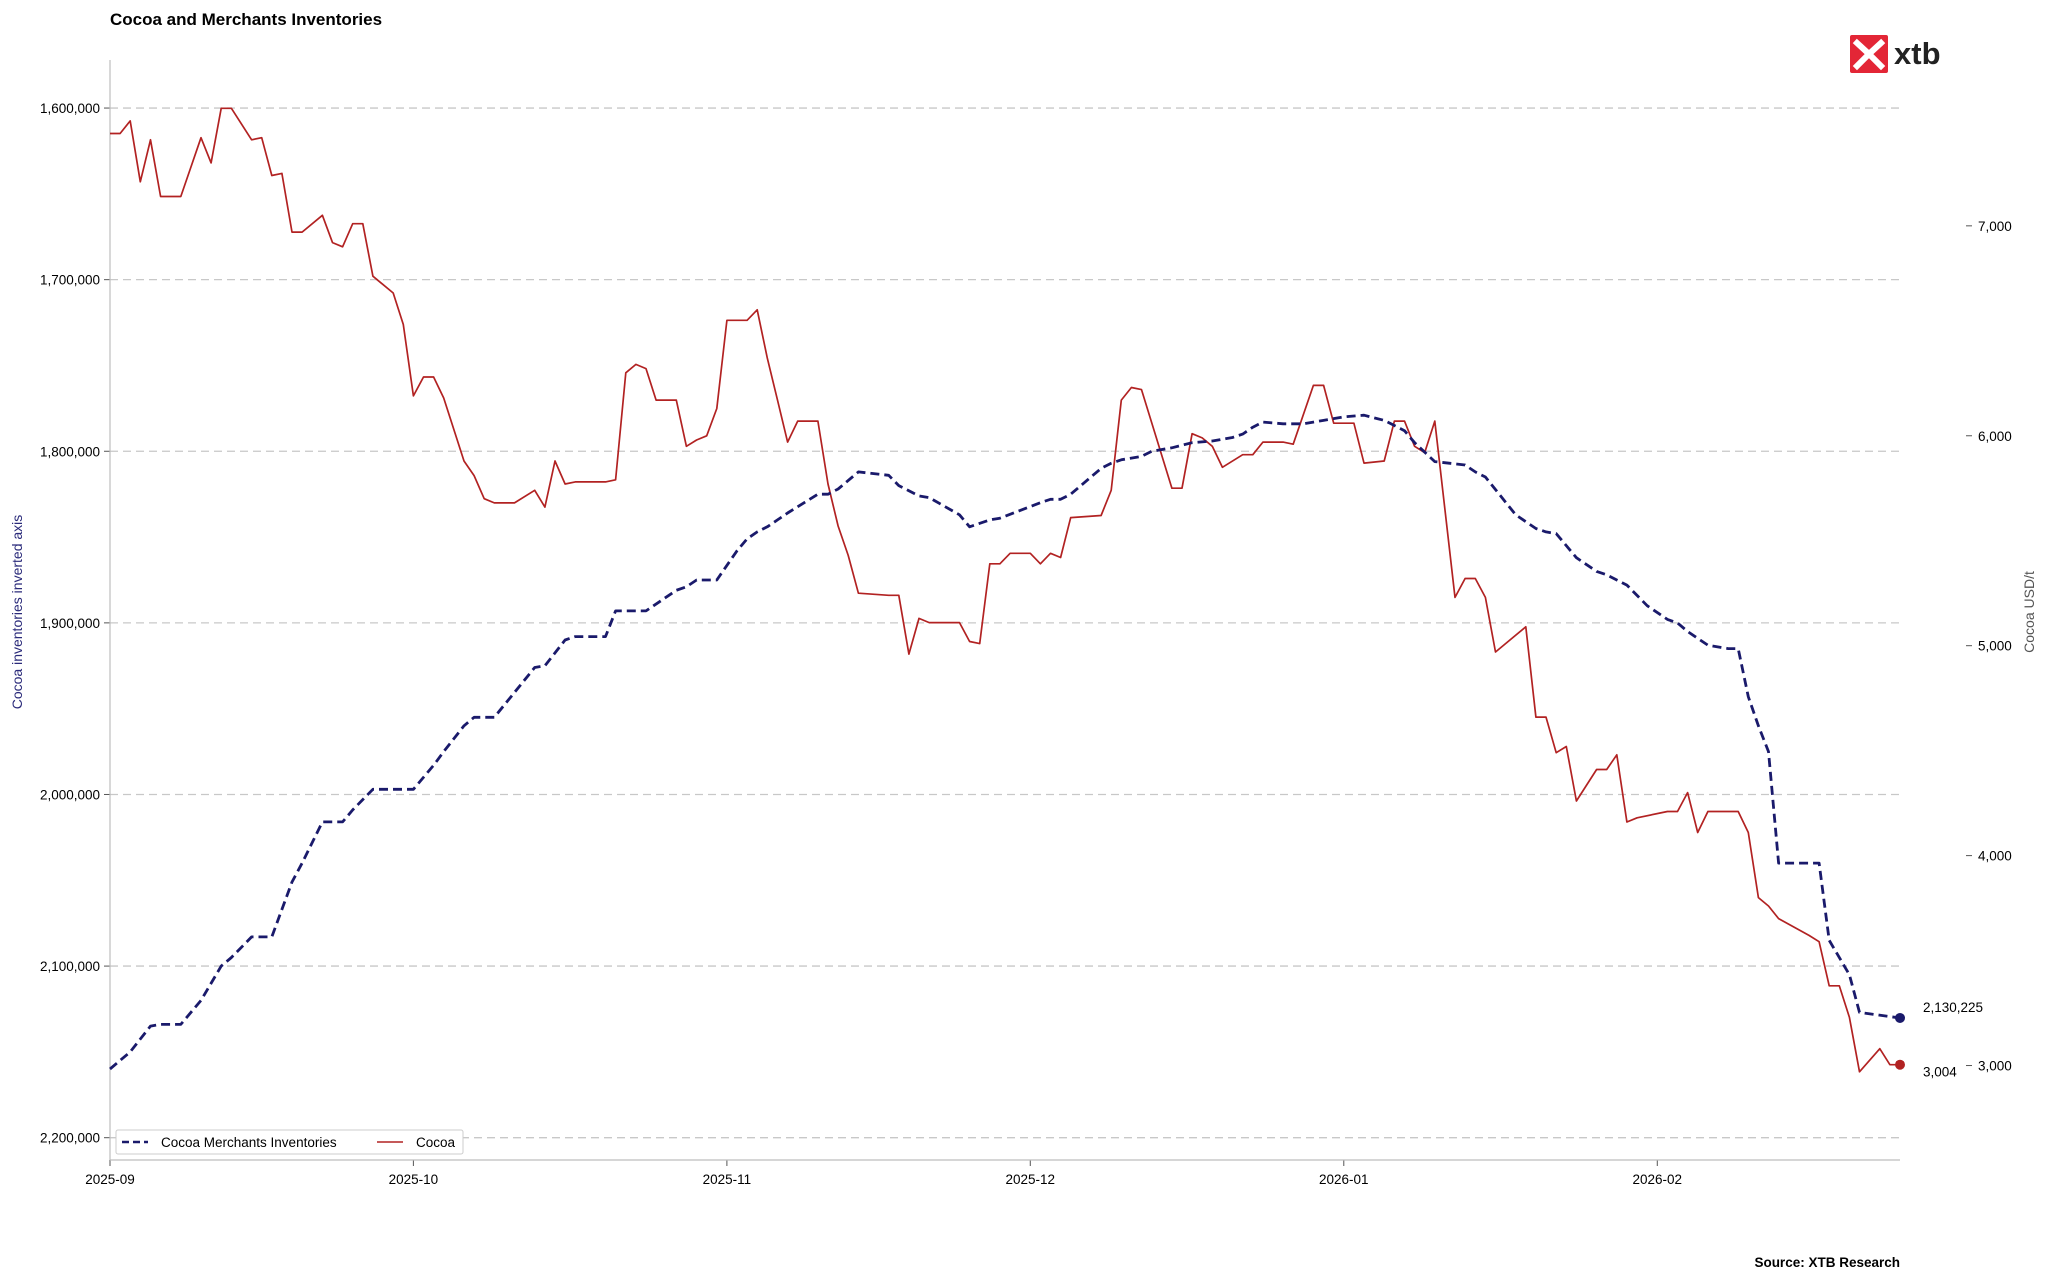 The height and width of the screenshot is (1283, 2048). I want to click on legend-label-cocoa: Cocoa, so click(436, 1142).